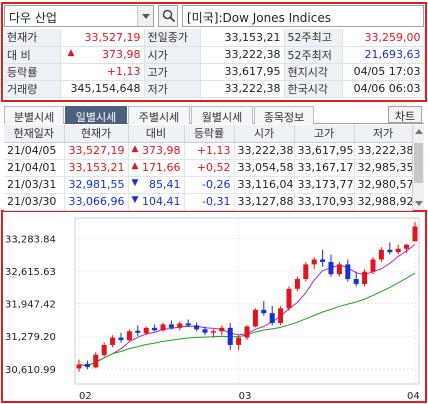 Image resolution: width=428 pixels, height=404 pixels. Describe the element at coordinates (102, 89) in the screenshot. I see `quote-value: 345,154,648` at that location.